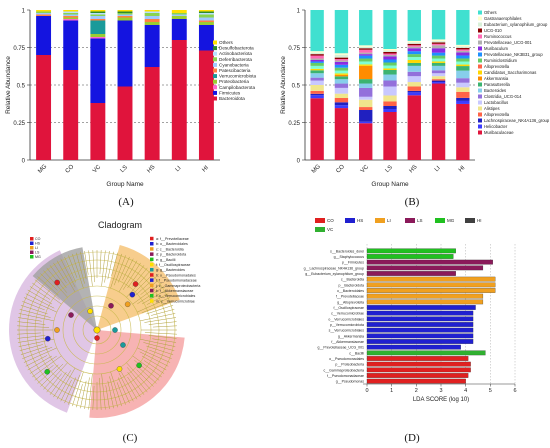 This screenshot has width=550, height=448. I want to click on legend-label: Ruminiclostridium, so click(501, 60).